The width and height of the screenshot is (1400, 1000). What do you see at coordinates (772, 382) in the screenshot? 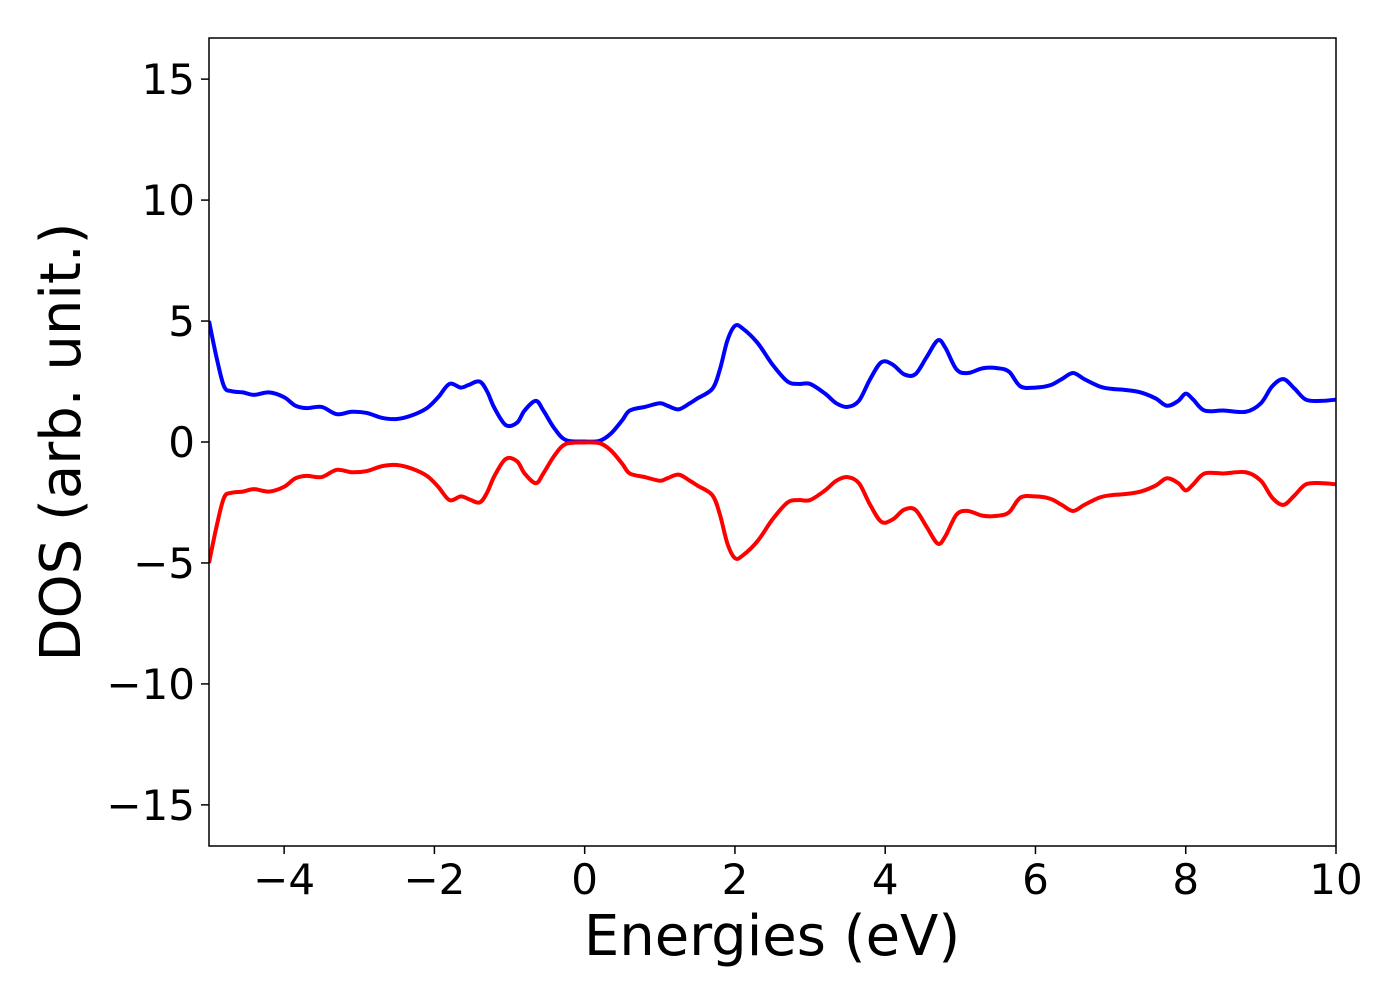
I see `series-line-positive` at bounding box center [772, 382].